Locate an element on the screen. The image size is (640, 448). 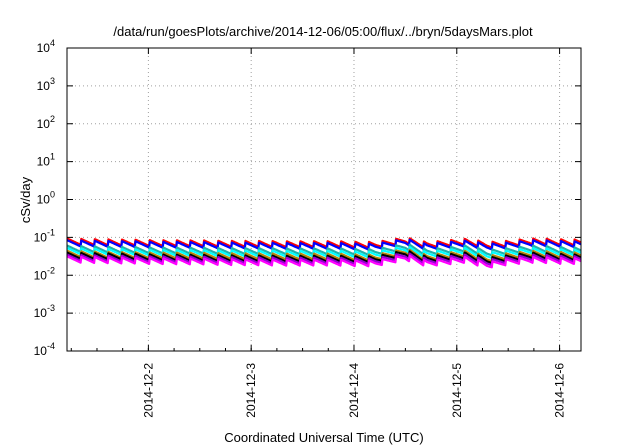
y-tick-label: 10⁴ is located at coordinates (46, 46).